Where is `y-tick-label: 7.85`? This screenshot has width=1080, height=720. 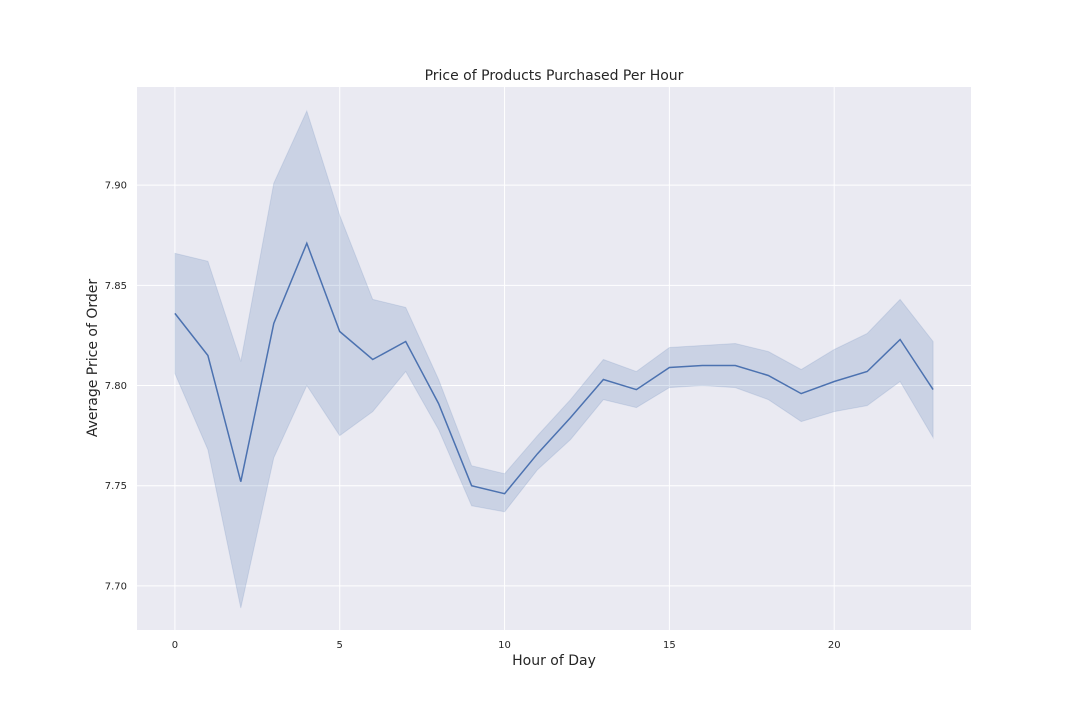
y-tick-label: 7.85 is located at coordinates (116, 286).